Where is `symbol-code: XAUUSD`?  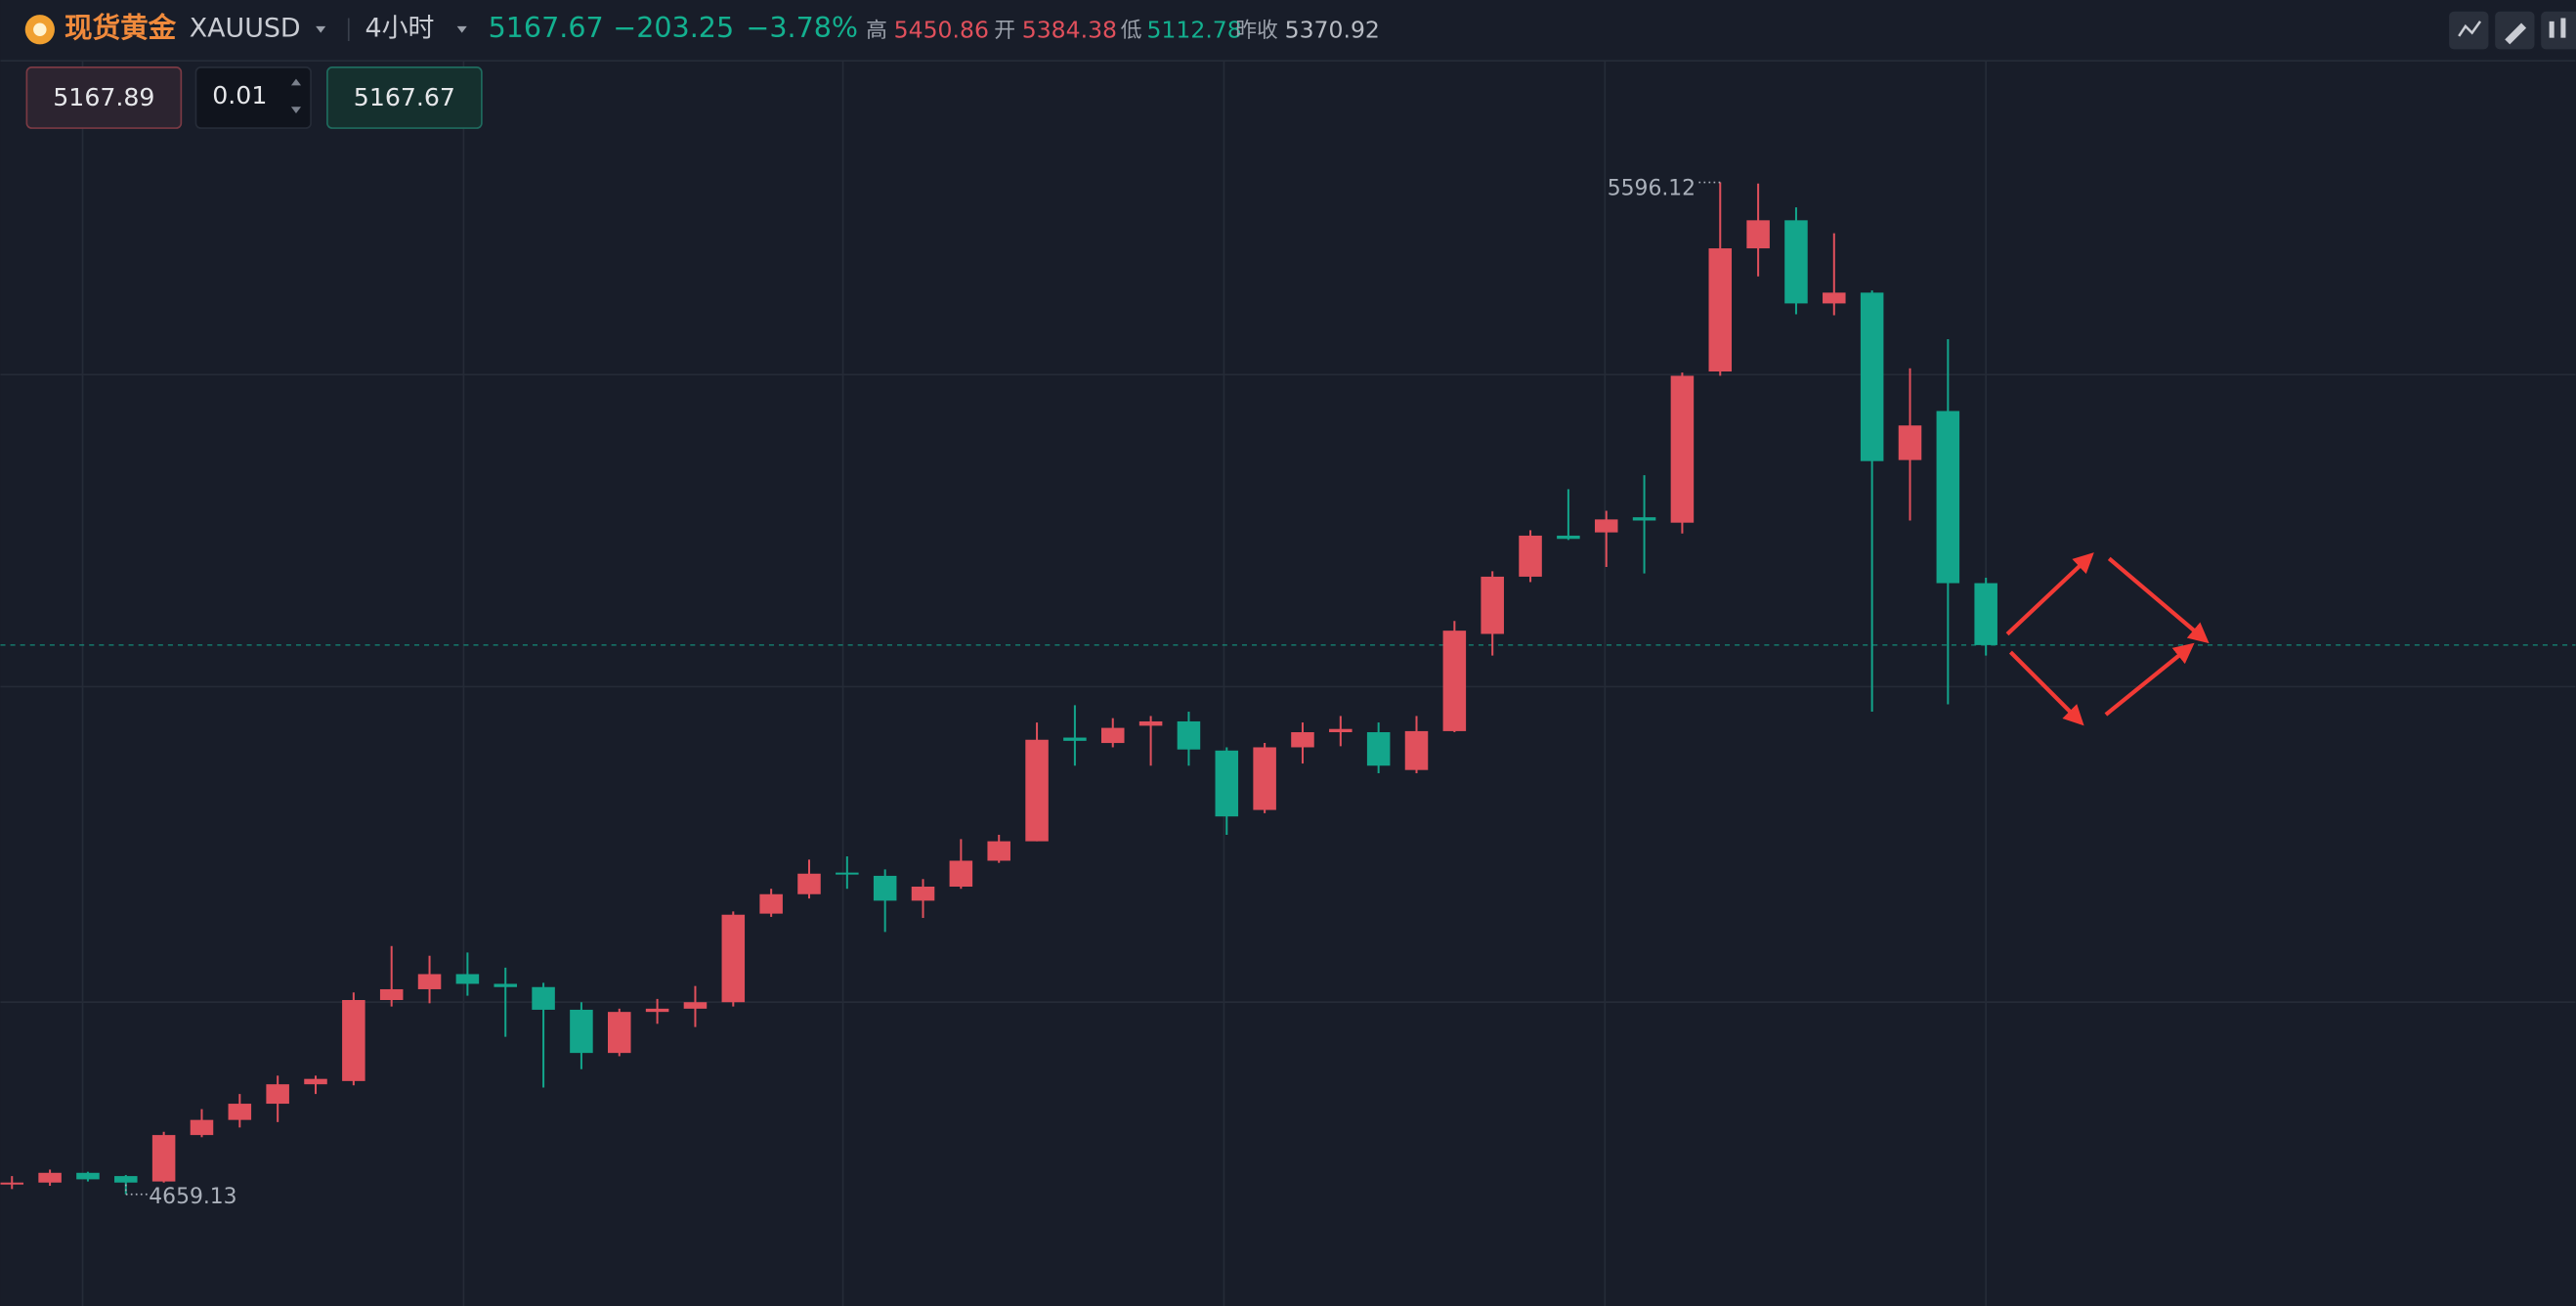
symbol-code: XAUUSD is located at coordinates (246, 29).